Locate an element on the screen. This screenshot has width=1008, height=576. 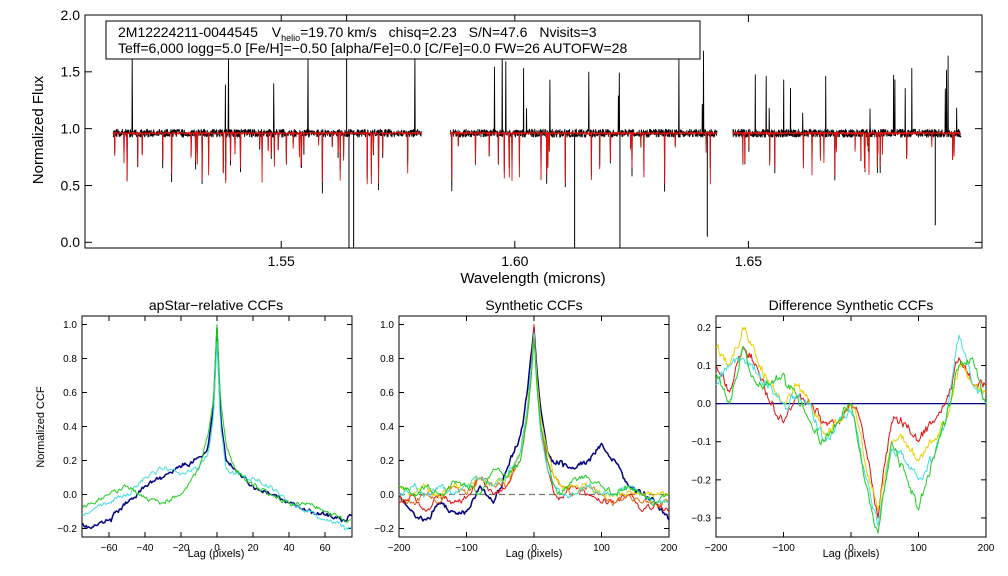
synthetic-xtick-label: −200 is located at coordinates (399, 548).